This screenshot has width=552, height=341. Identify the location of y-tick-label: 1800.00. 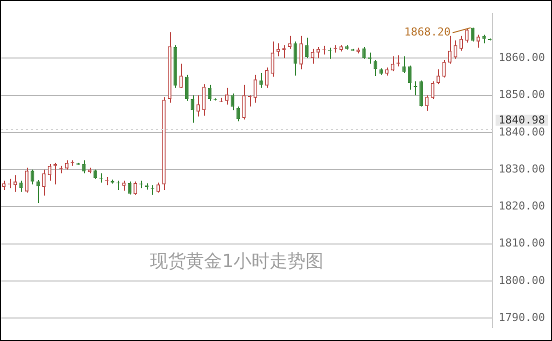
(521, 280).